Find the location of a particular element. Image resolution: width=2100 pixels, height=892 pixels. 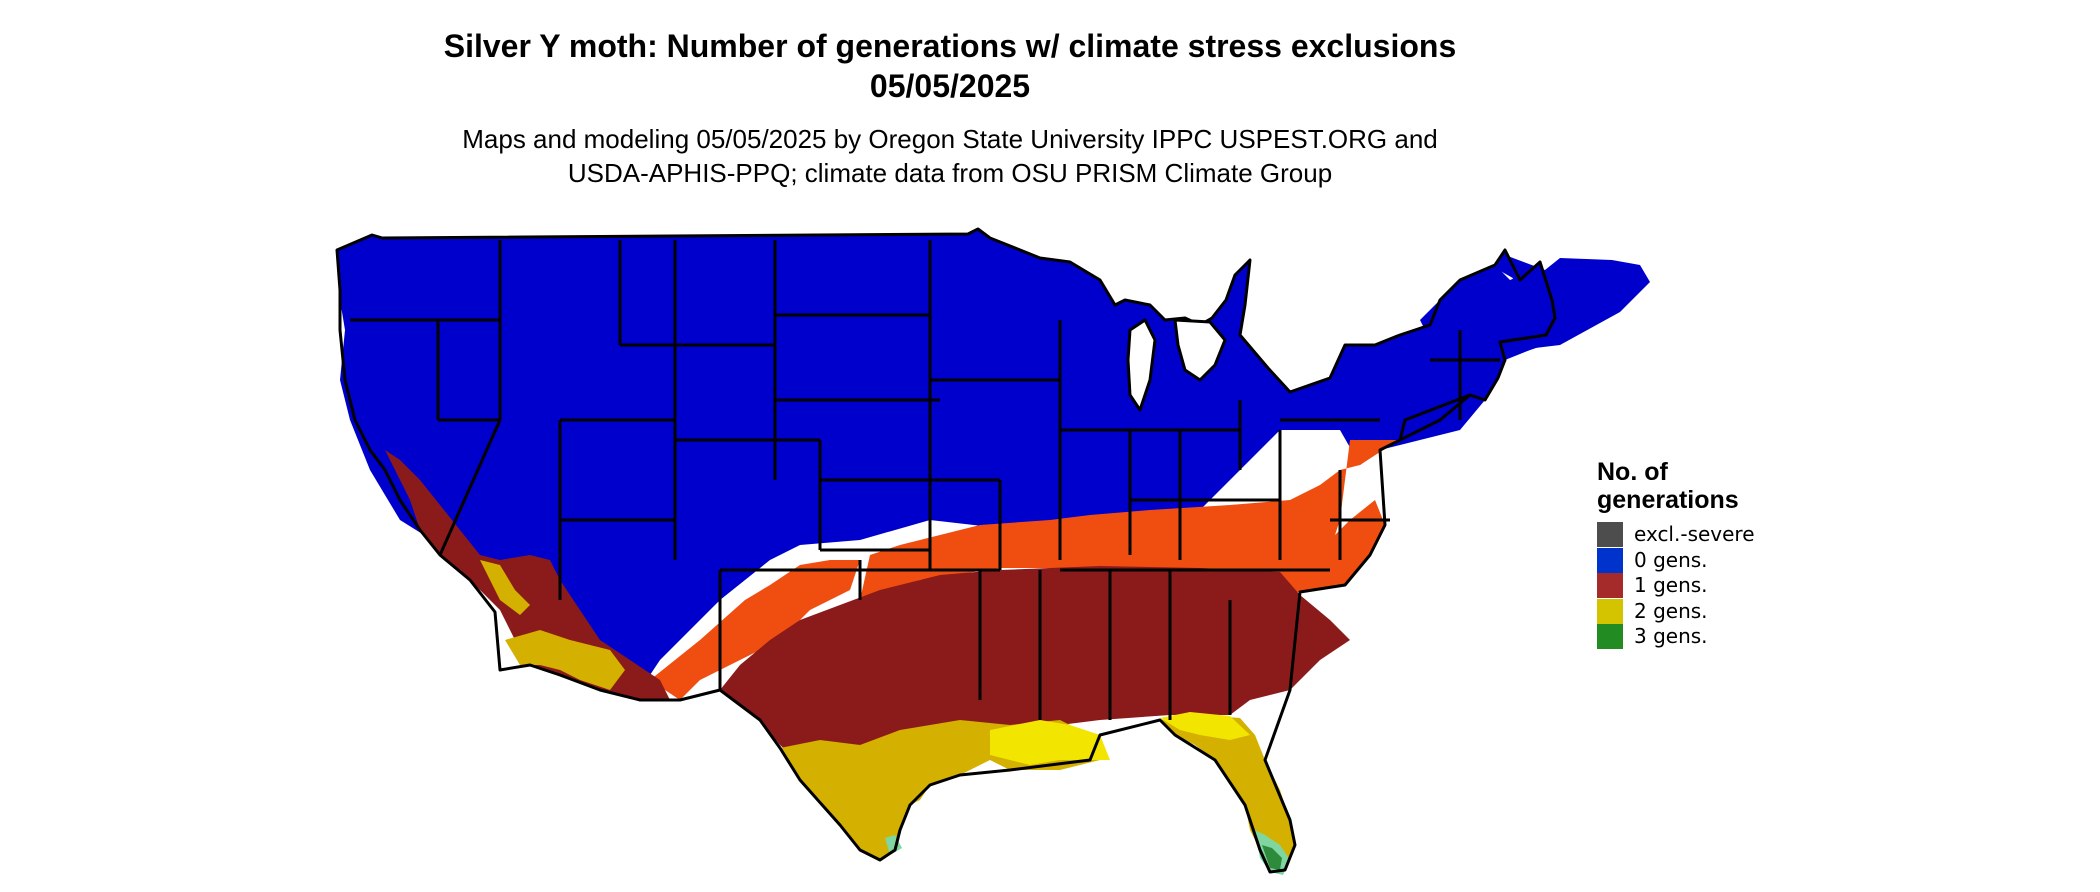

legend-title-line1: No. of is located at coordinates (1632, 472).